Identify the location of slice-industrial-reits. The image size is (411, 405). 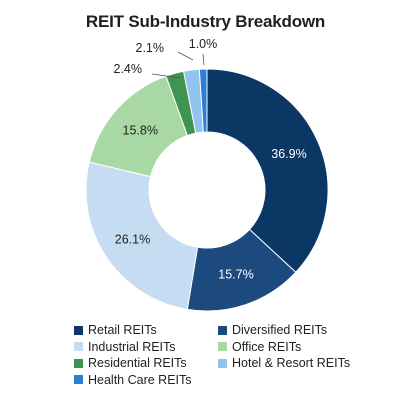
(142, 235).